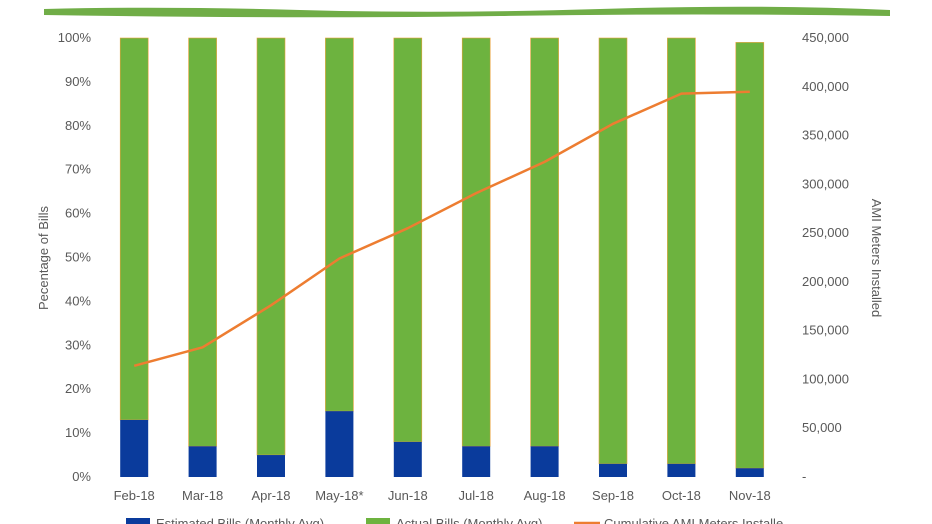  Describe the element at coordinates (825, 281) in the screenshot. I see `right-tick-label: 200,000` at that location.